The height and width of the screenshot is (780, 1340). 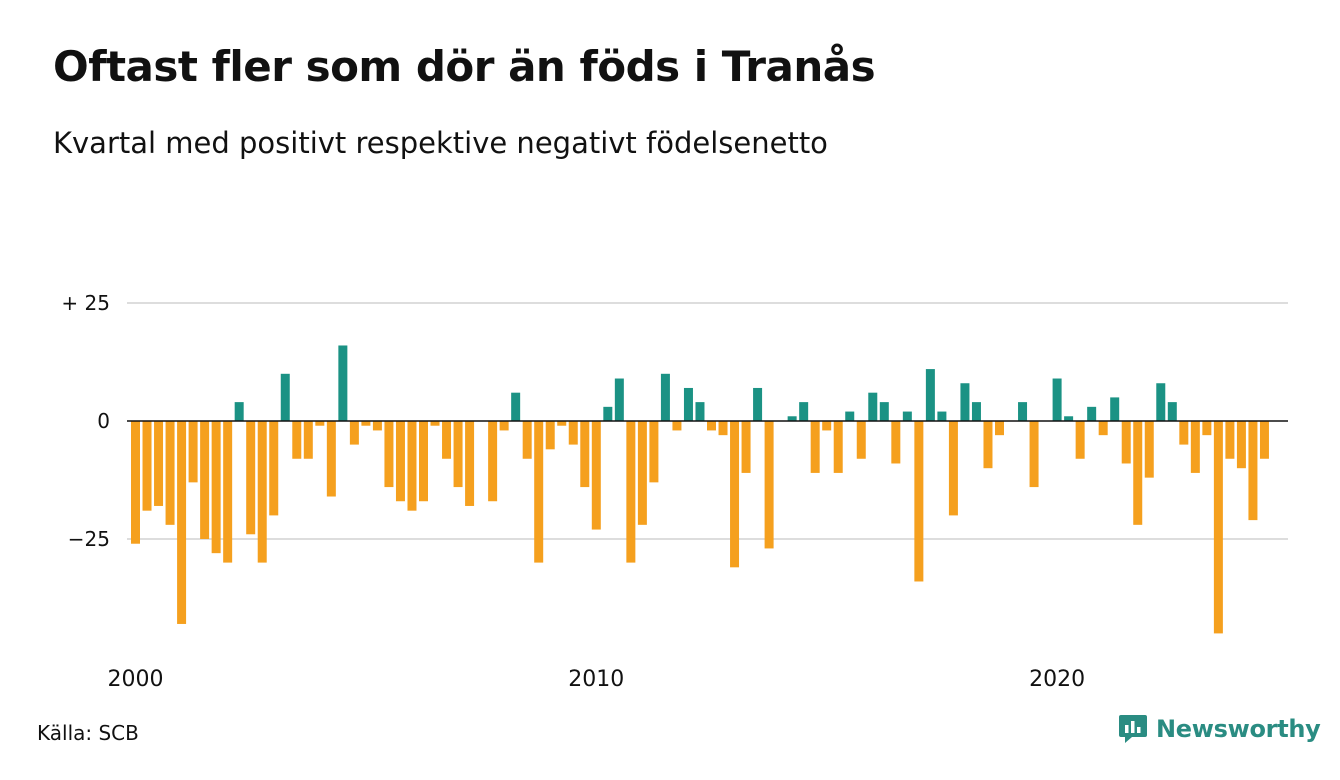 I want to click on brand-name: Newsworthy, so click(x=1238, y=729).